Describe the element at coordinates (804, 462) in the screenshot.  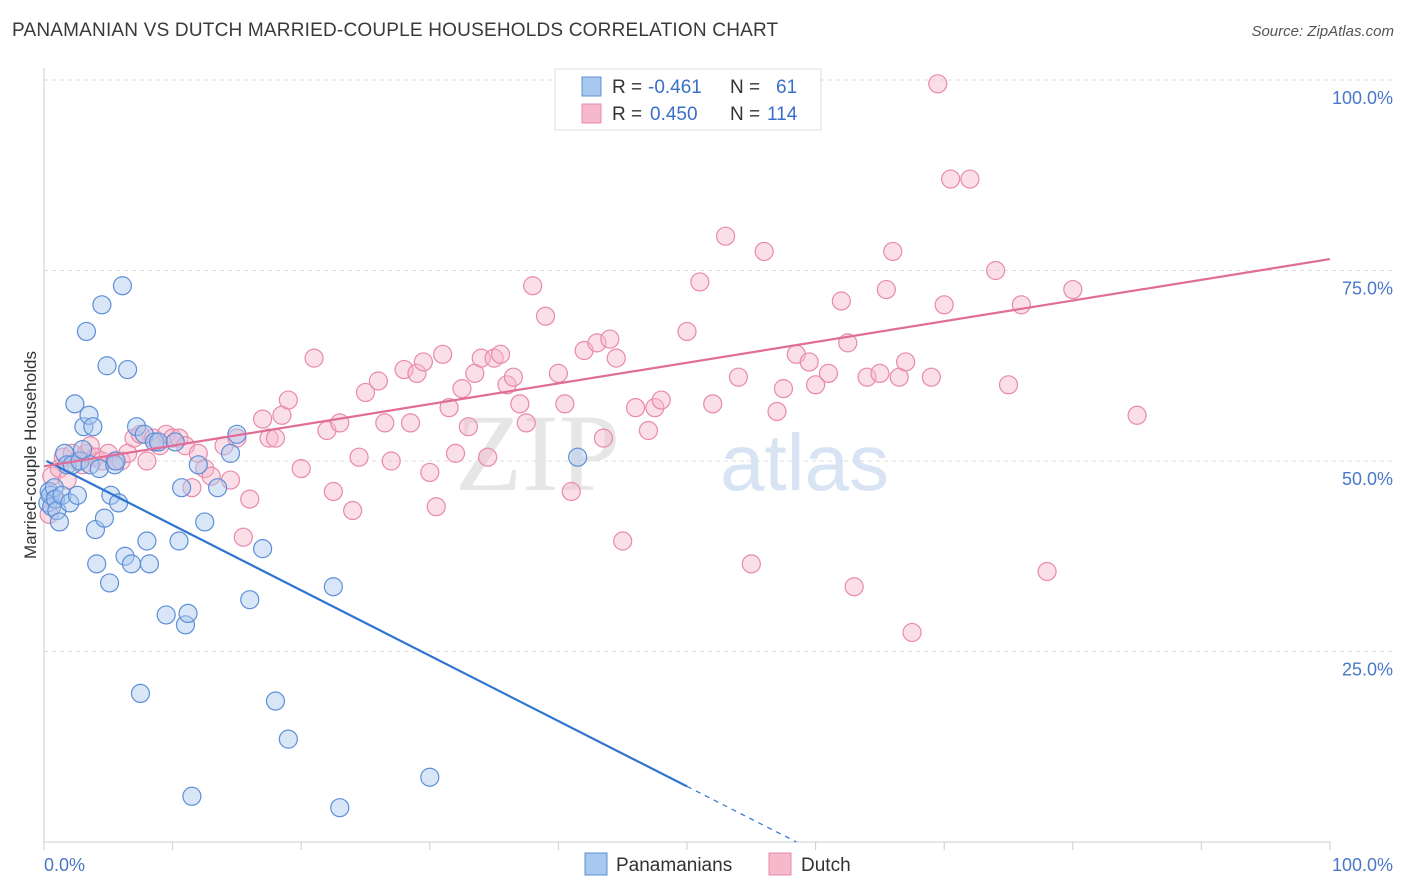
I see `watermark-atlas: atlas` at that location.